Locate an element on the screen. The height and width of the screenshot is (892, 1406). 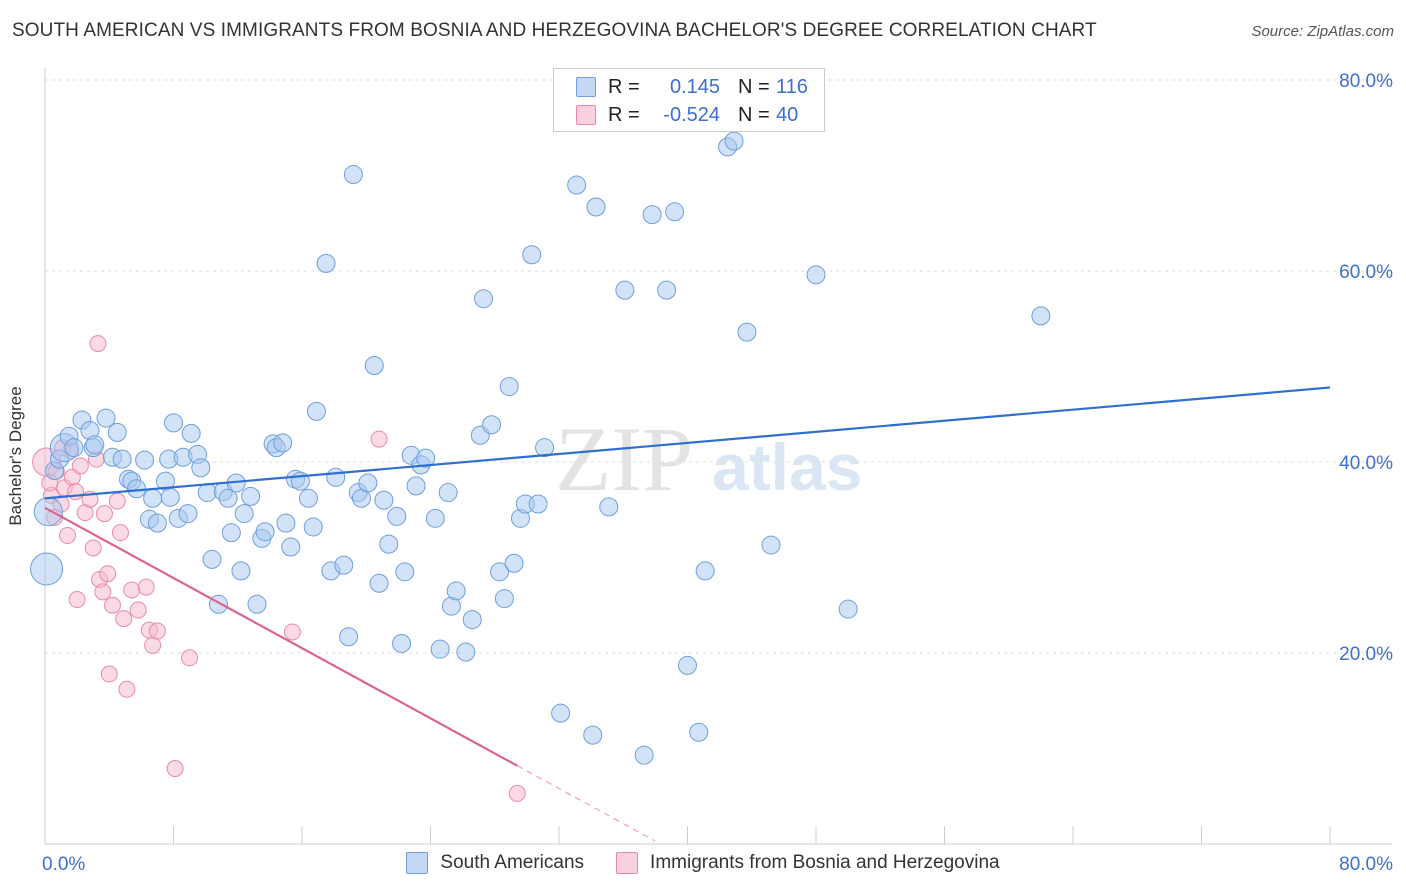
legend-item-bosnia: Immigrants from Bosnia and Herzegovina is located at coordinates (808, 863).